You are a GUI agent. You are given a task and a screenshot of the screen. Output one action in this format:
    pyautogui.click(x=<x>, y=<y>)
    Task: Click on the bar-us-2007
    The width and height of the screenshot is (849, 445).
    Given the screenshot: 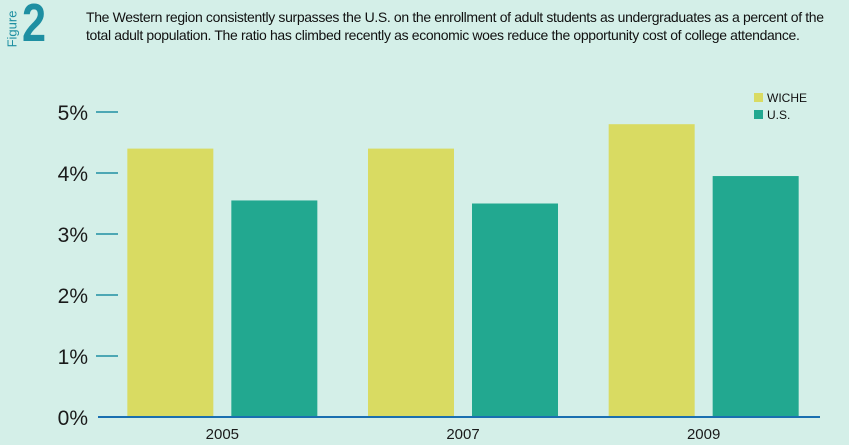 What is the action you would take?
    pyautogui.click(x=515, y=310)
    